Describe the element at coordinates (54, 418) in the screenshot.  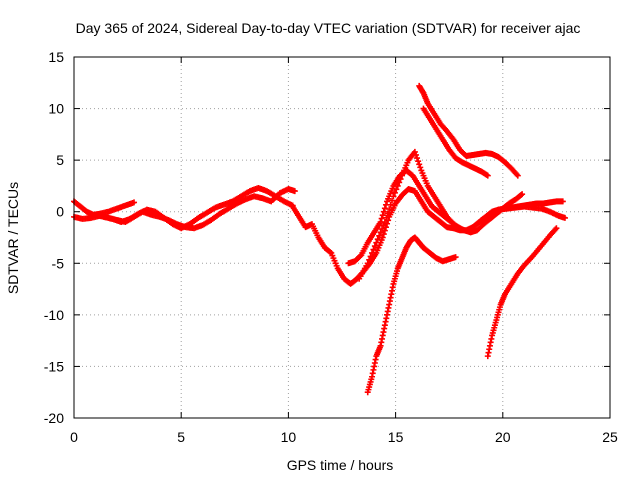
I see `y-tick-label: -20` at that location.